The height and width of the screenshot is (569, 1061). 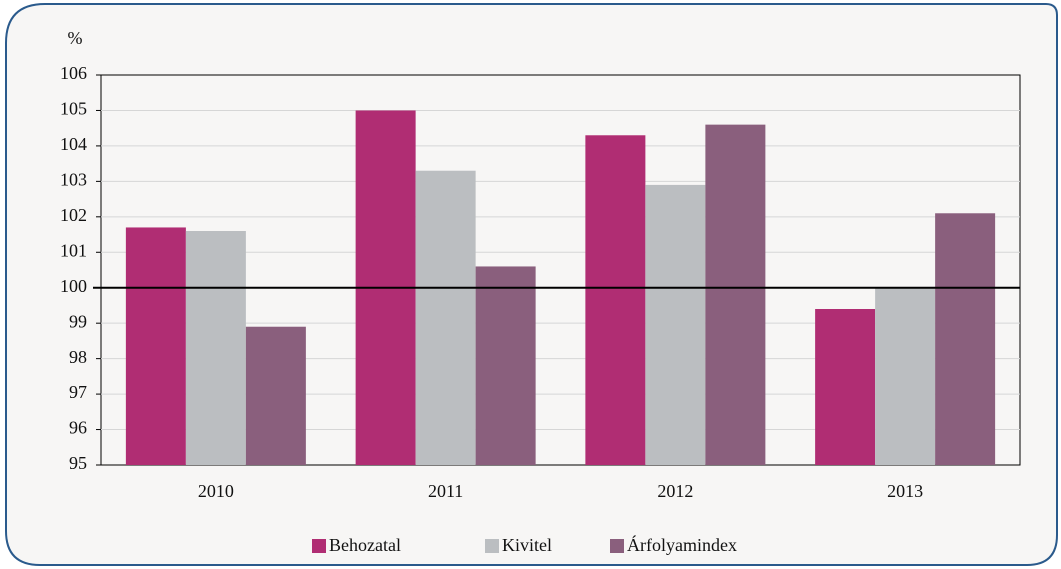 What do you see at coordinates (73, 144) in the screenshot?
I see `y-tick-label: 104` at bounding box center [73, 144].